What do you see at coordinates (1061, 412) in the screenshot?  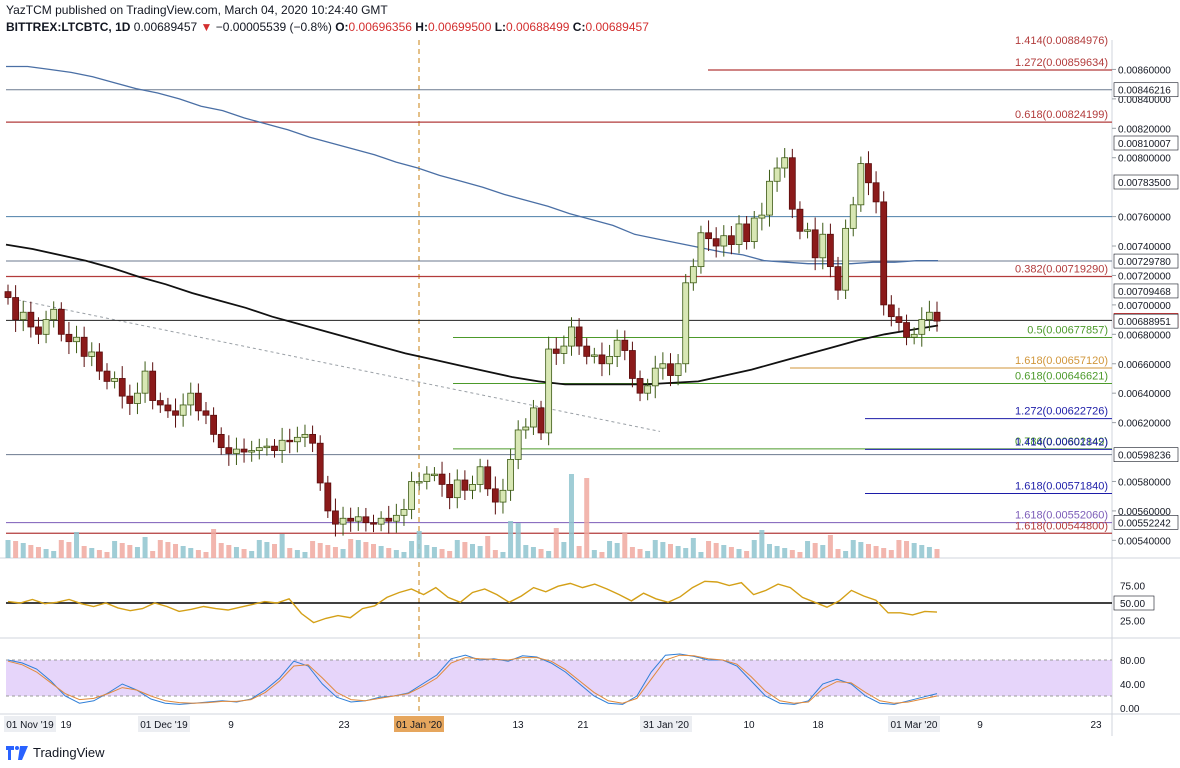 I see `fib-level-label: 1.272(0.00622726)` at bounding box center [1061, 412].